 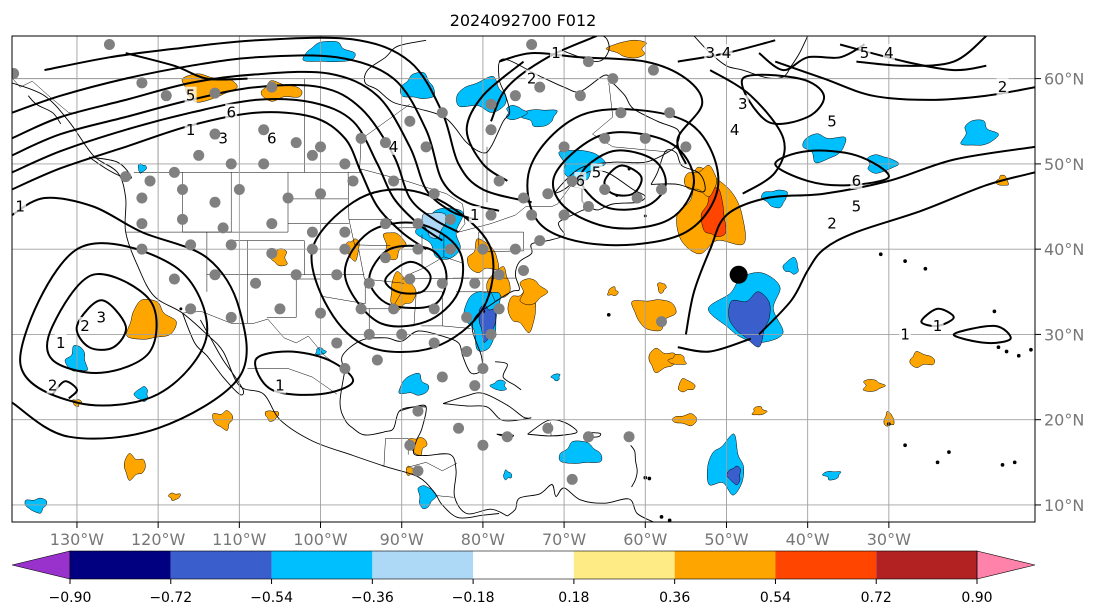 I want to click on border-us-states-mo, so click(x=381, y=266).